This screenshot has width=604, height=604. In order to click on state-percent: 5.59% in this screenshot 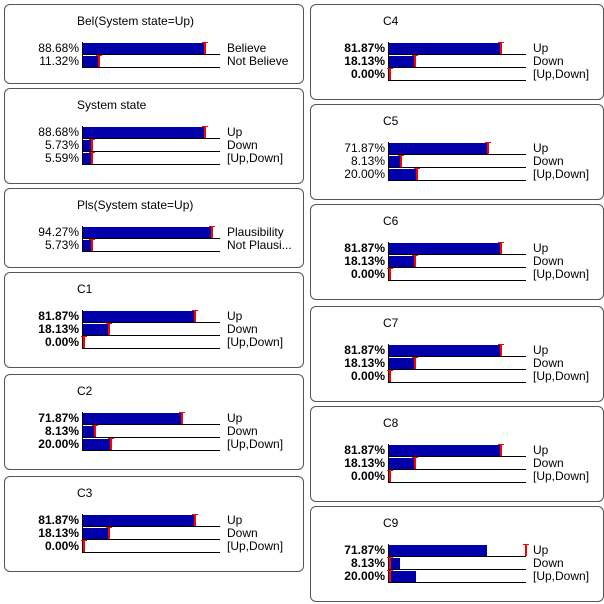, I will do `click(61, 158)`.